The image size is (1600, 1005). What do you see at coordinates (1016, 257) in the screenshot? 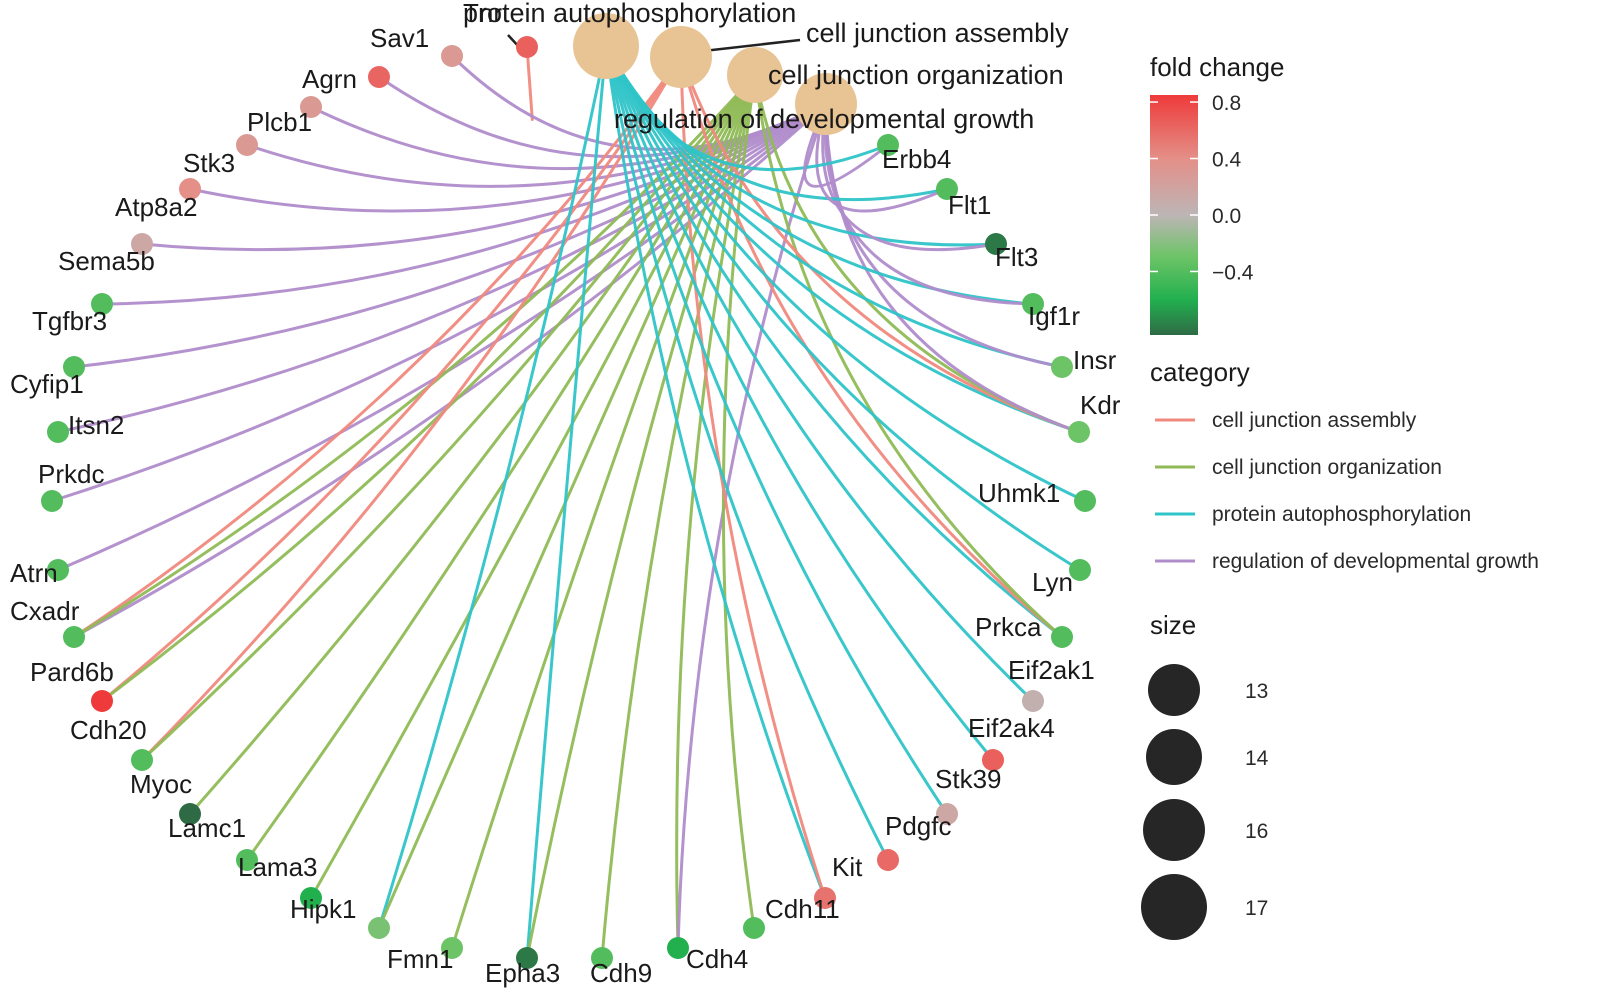
I see `gene-label-flt3: Flt3` at bounding box center [1016, 257].